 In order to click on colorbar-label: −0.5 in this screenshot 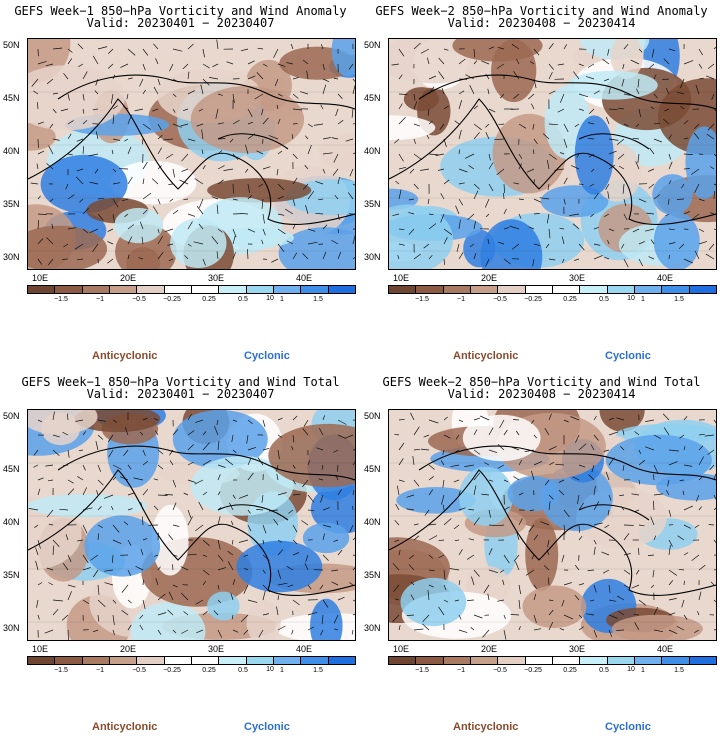, I will do `click(139, 670)`.